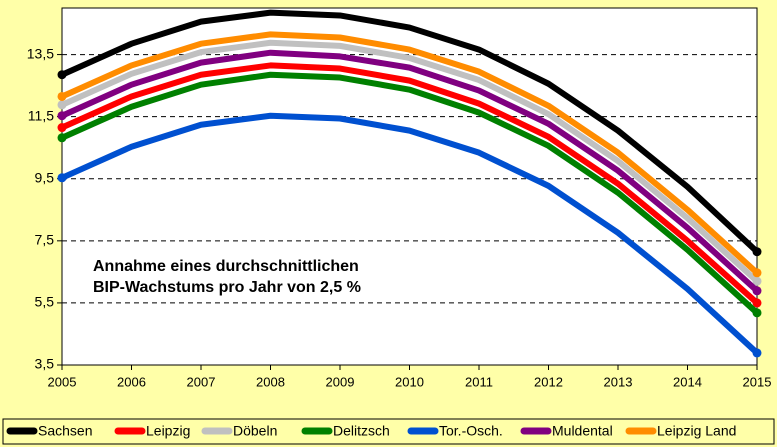  Describe the element at coordinates (45, 177) in the screenshot. I see `y-tick-label: 9,5` at that location.